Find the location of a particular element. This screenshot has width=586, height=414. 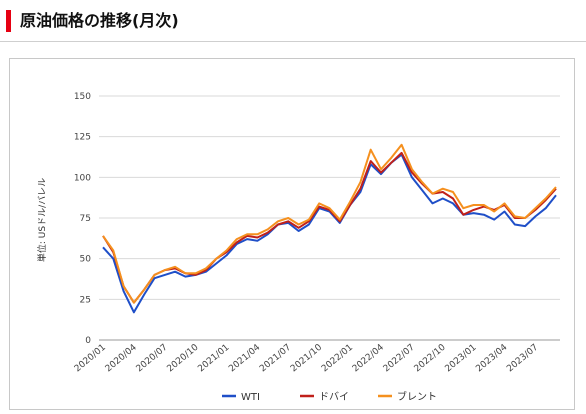

x-tick-label: 2023/01 is located at coordinates (460, 359).